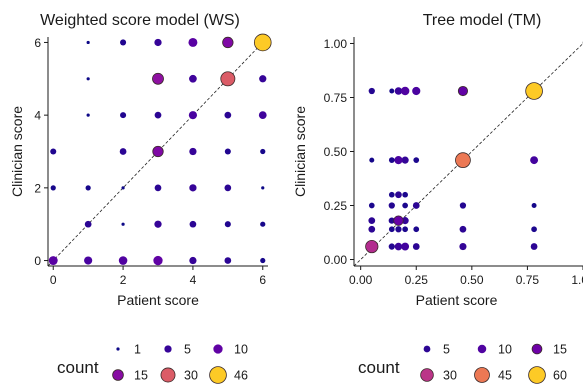  Describe the element at coordinates (78, 367) in the screenshot. I see `ws-legend-title: count` at that location.